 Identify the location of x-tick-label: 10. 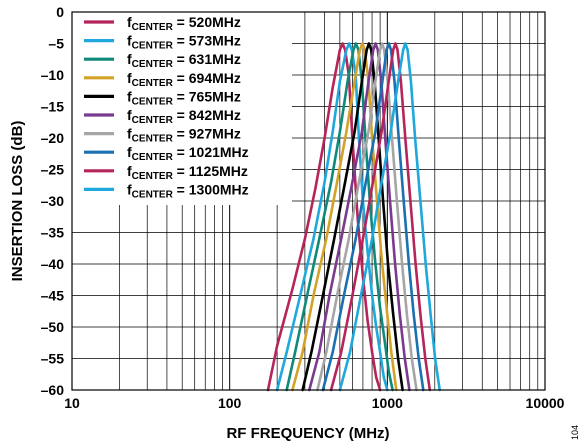
(72, 403).